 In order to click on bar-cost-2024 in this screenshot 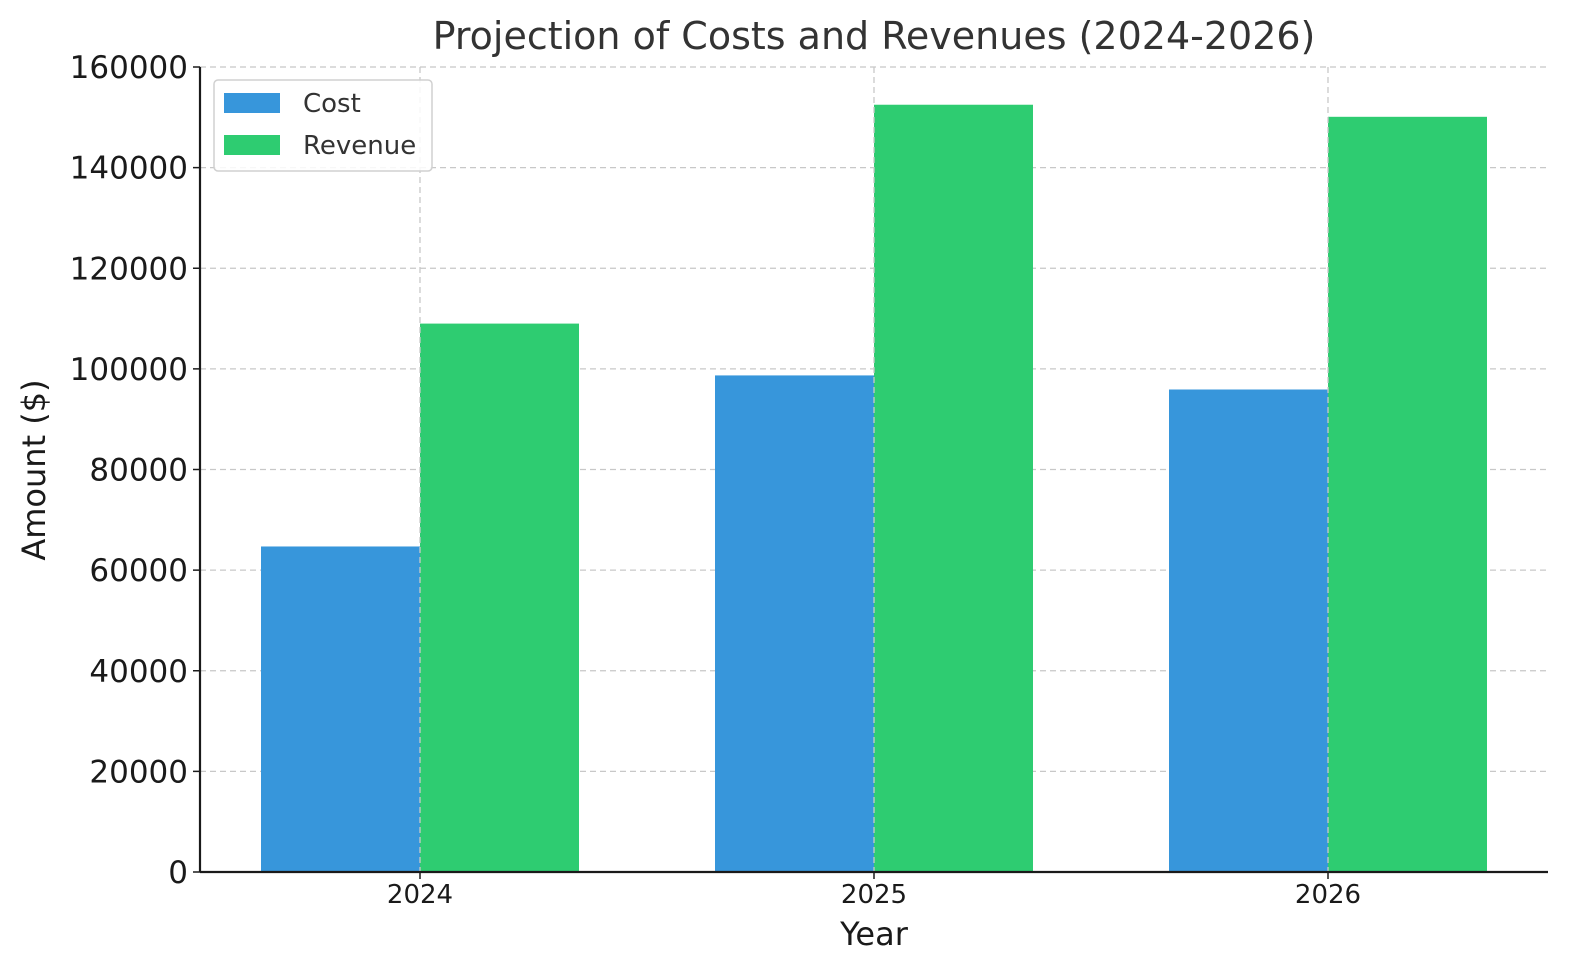, I will do `click(340, 709)`.